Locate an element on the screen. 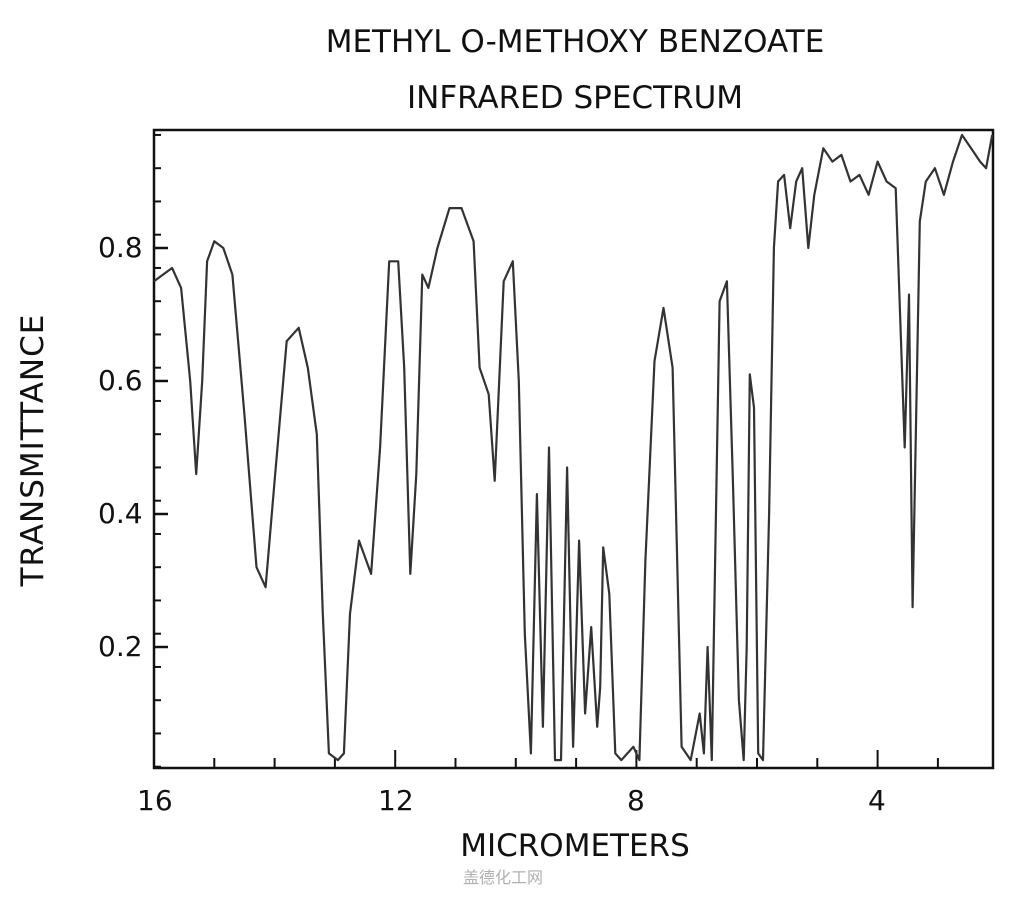  x-tick-label: 16 is located at coordinates (155, 800).